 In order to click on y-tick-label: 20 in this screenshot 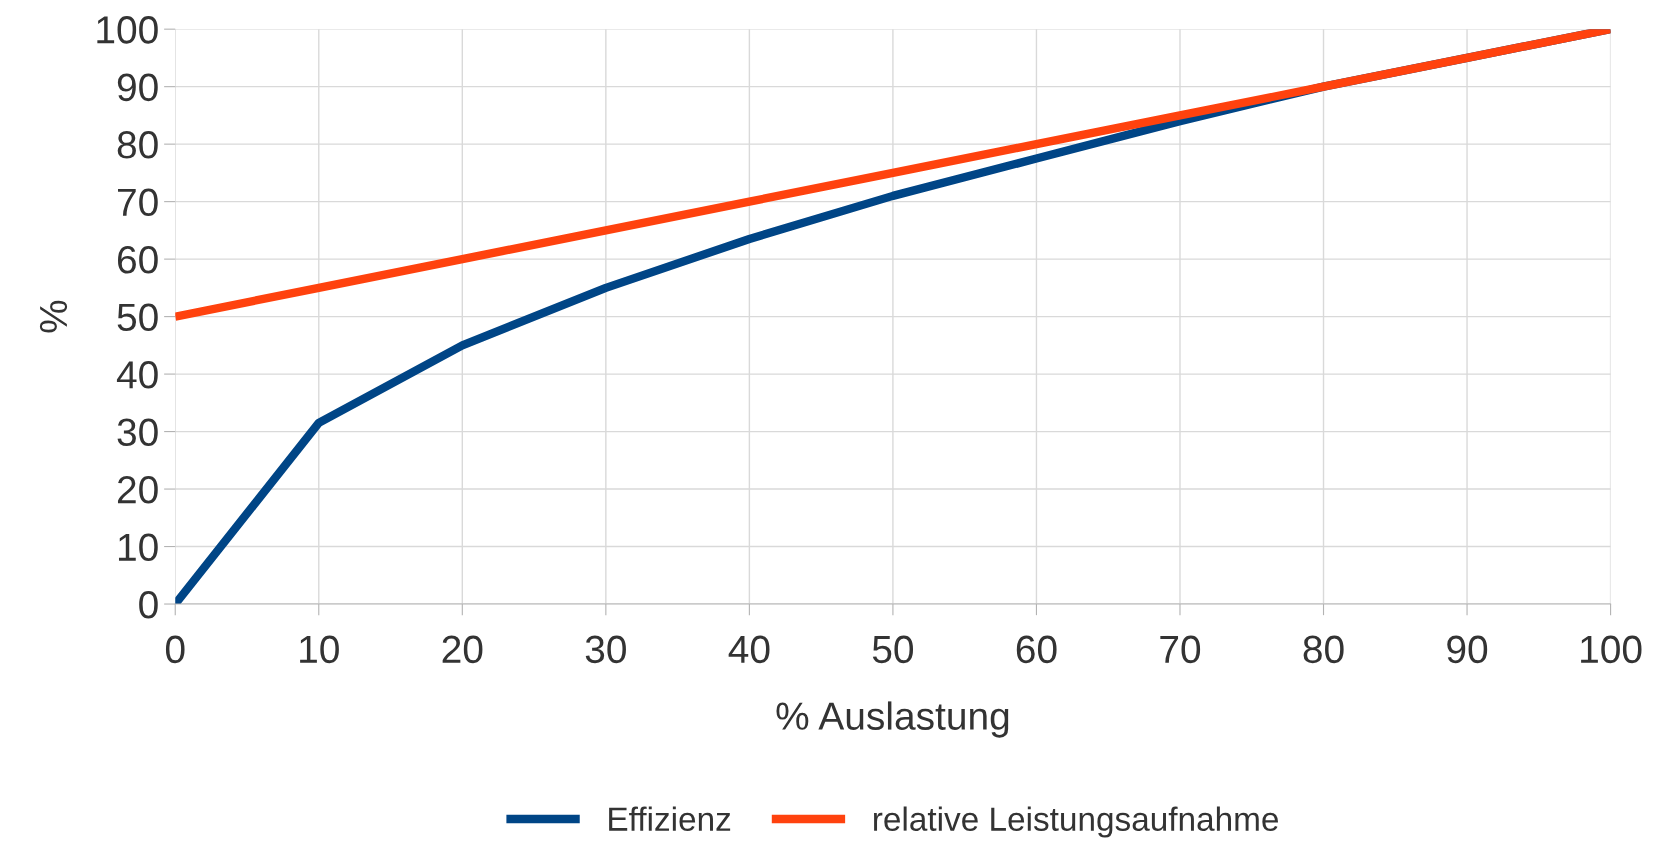, I will do `click(137, 490)`.